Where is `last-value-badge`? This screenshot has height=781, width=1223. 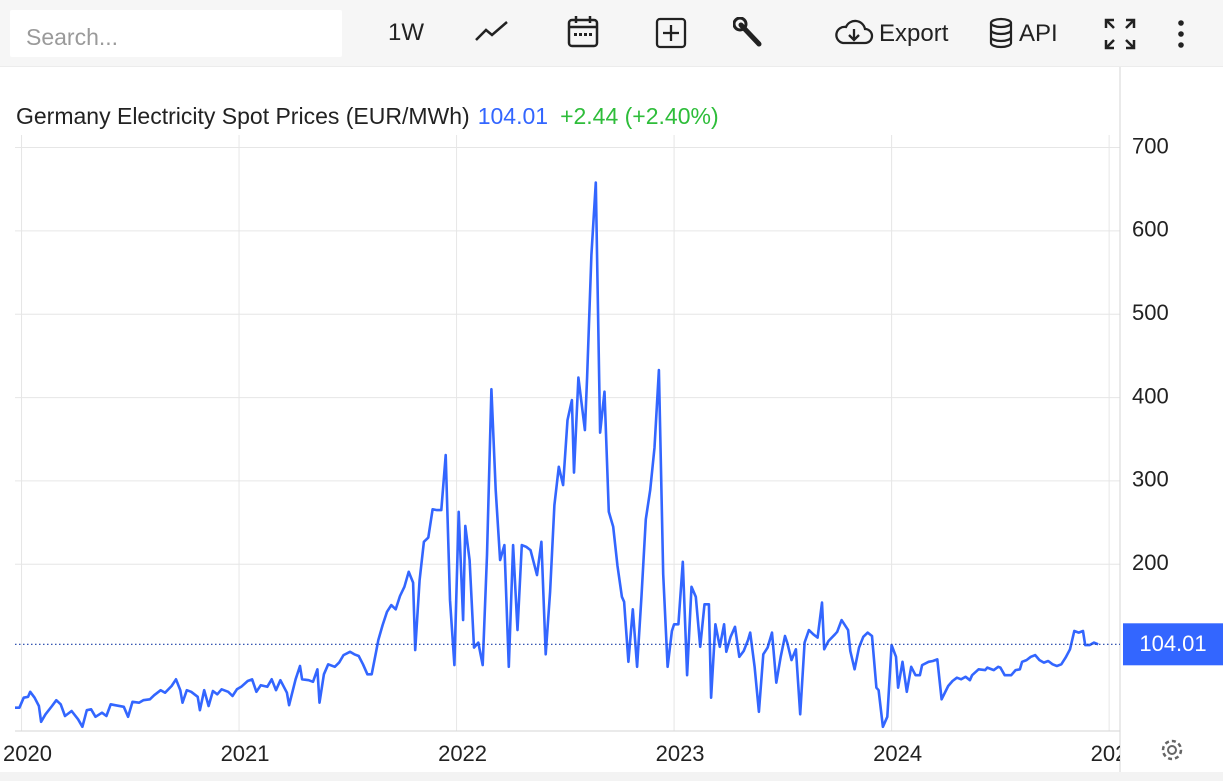 last-value-badge is located at coordinates (1173, 644).